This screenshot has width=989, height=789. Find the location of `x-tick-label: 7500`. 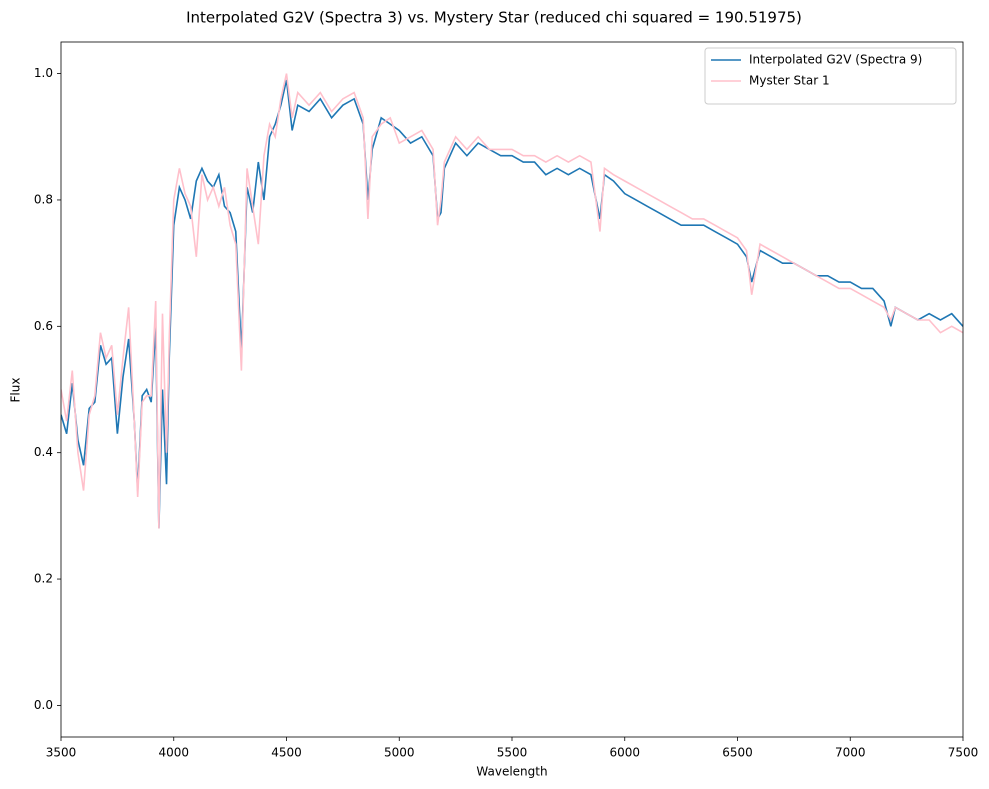

x-tick-label: 7500 is located at coordinates (963, 753).